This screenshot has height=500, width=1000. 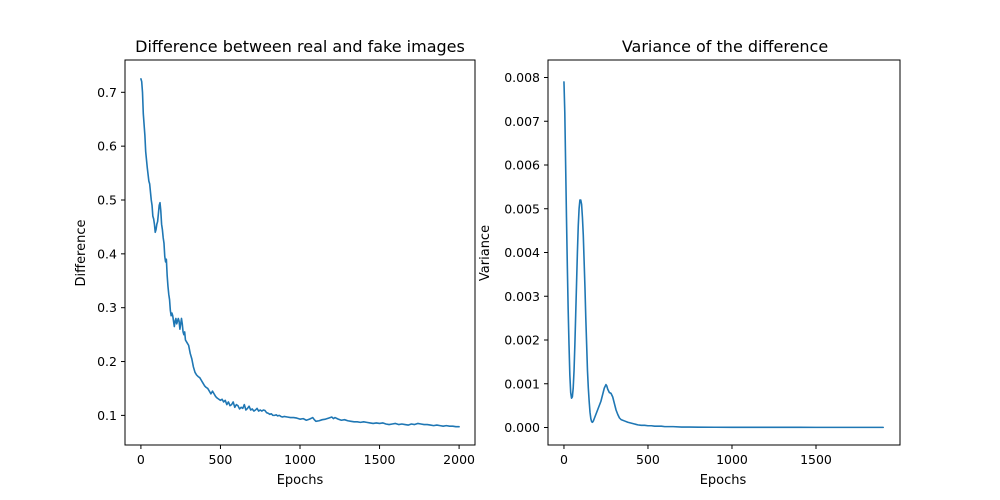 I want to click on y-tick-label: 0.4, so click(x=107, y=253).